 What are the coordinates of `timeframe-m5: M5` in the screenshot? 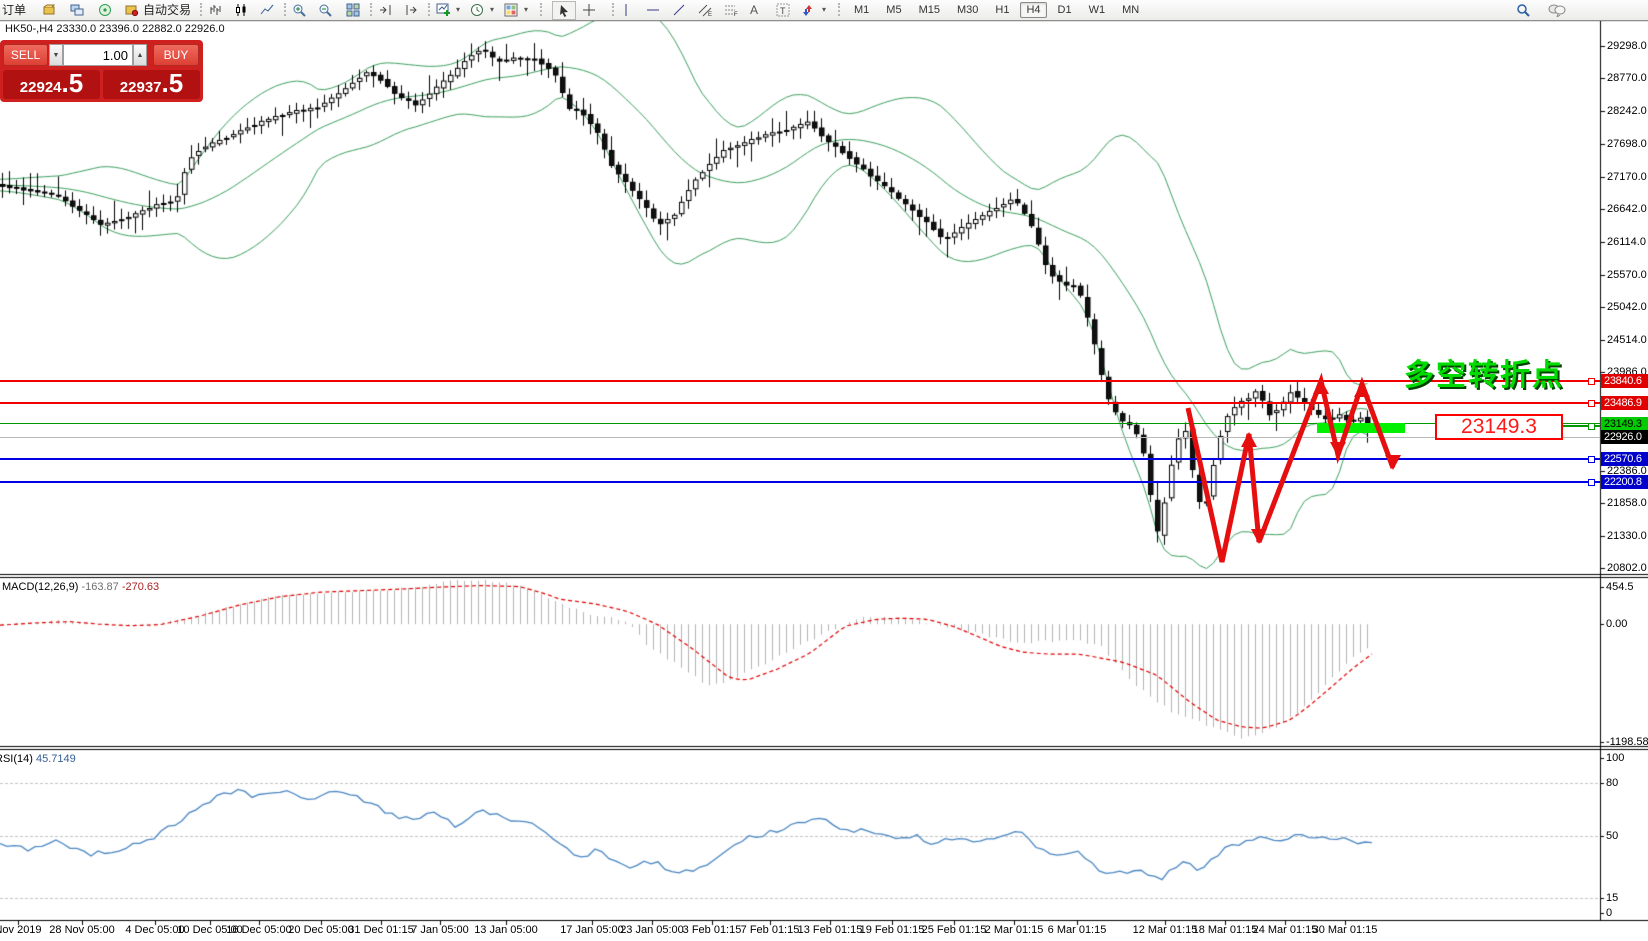 It's located at (894, 9).